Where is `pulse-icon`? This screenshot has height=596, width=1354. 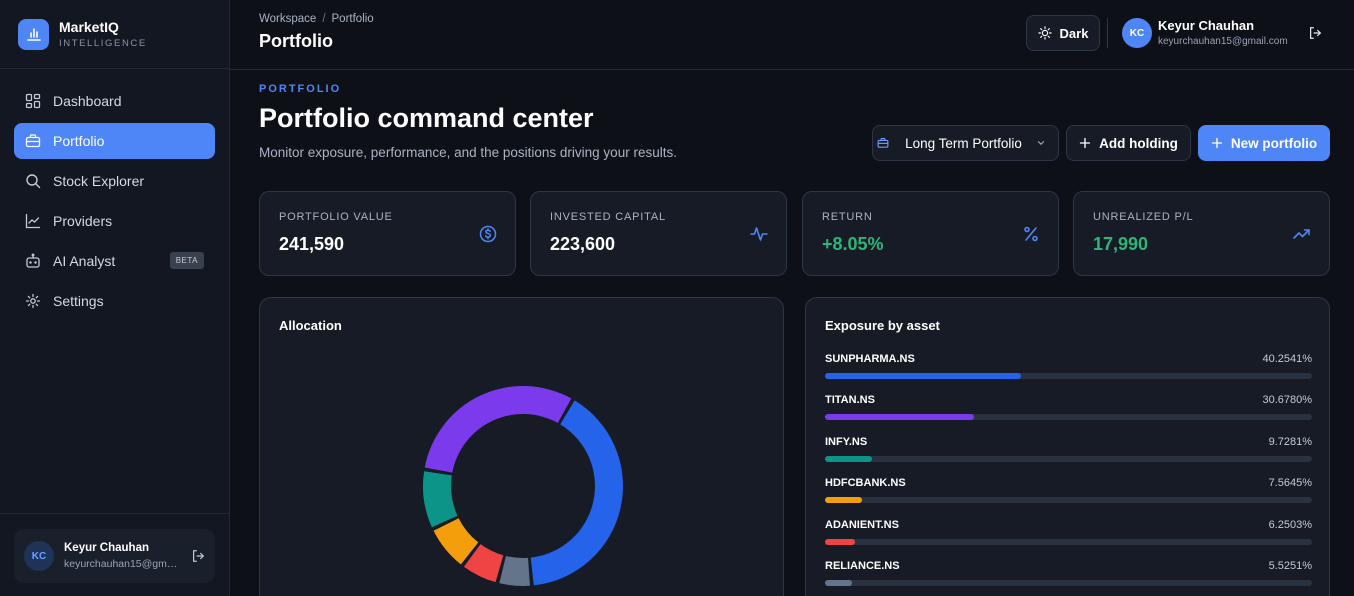
pulse-icon is located at coordinates (759, 236).